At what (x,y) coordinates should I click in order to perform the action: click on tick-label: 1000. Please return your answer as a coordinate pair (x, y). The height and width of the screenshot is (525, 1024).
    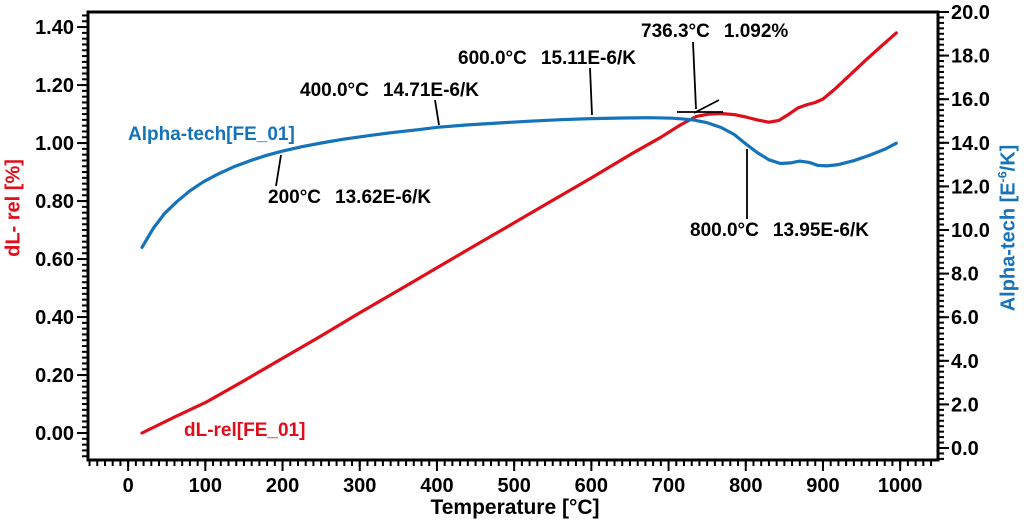
    Looking at the image, I should click on (900, 486).